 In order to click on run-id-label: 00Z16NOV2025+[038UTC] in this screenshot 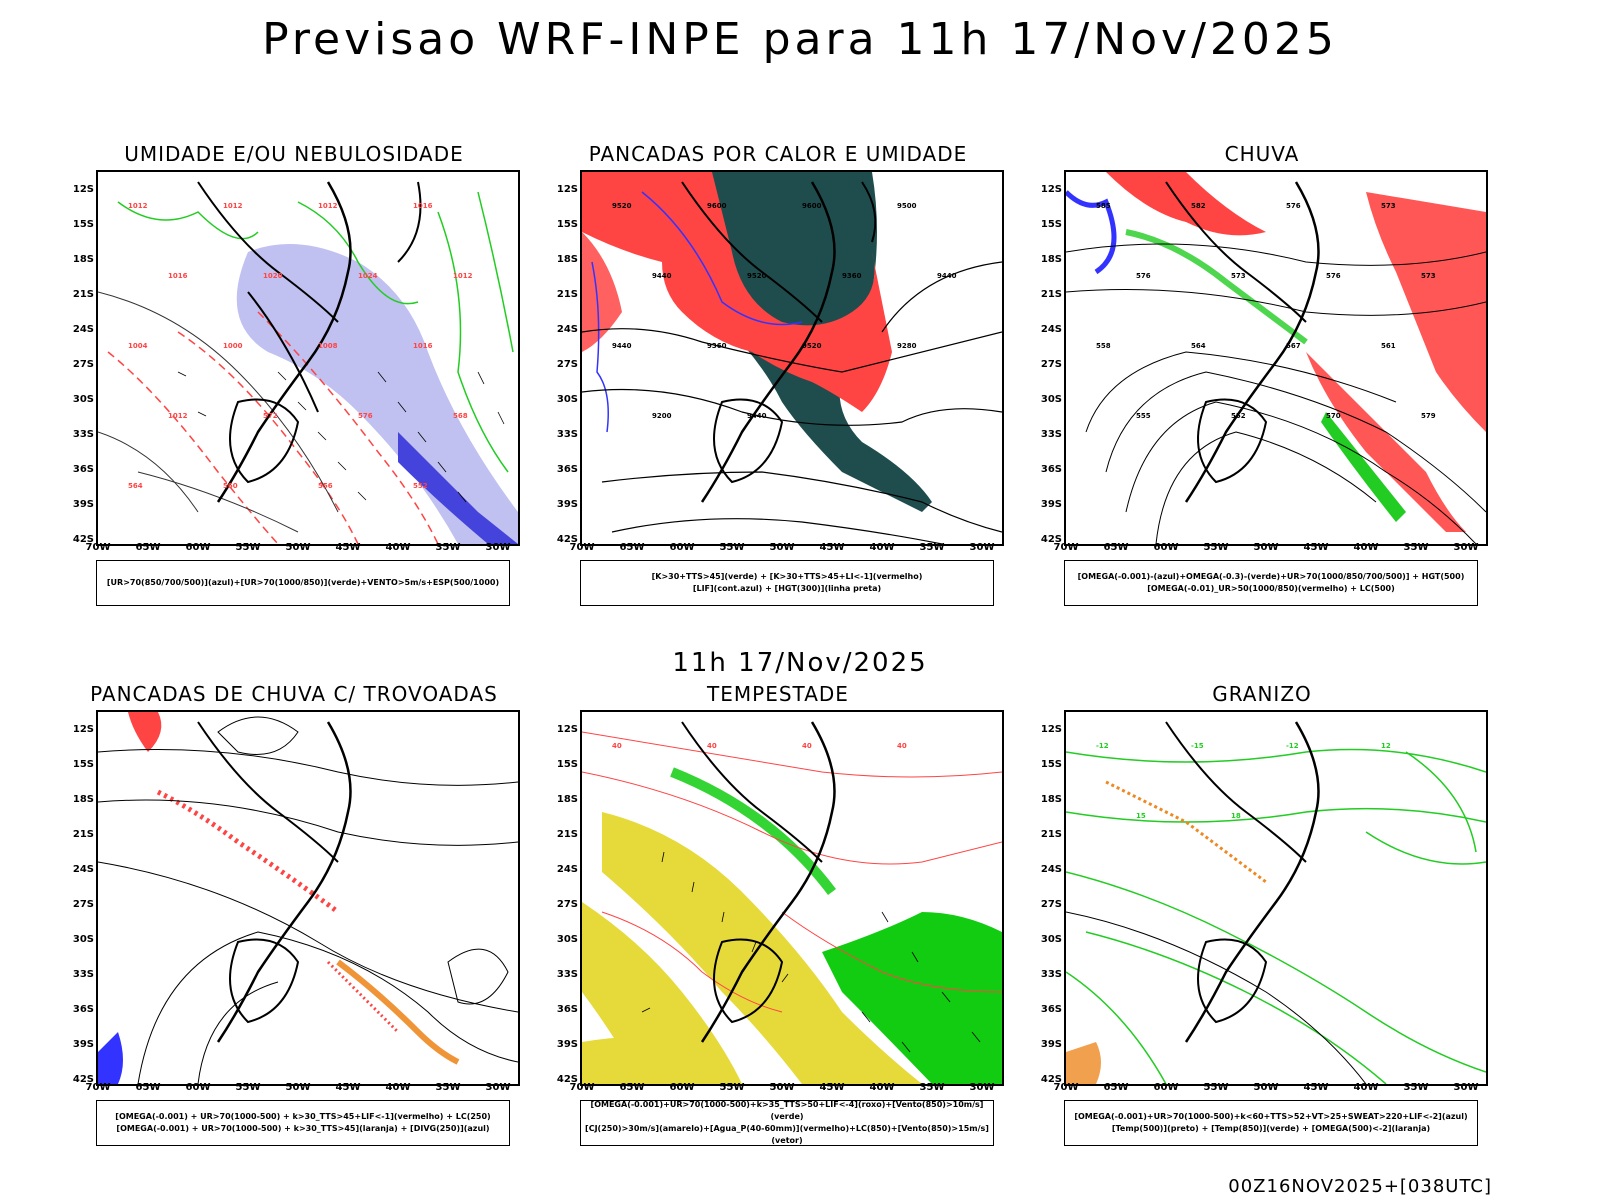, I will do `click(1360, 1186)`.